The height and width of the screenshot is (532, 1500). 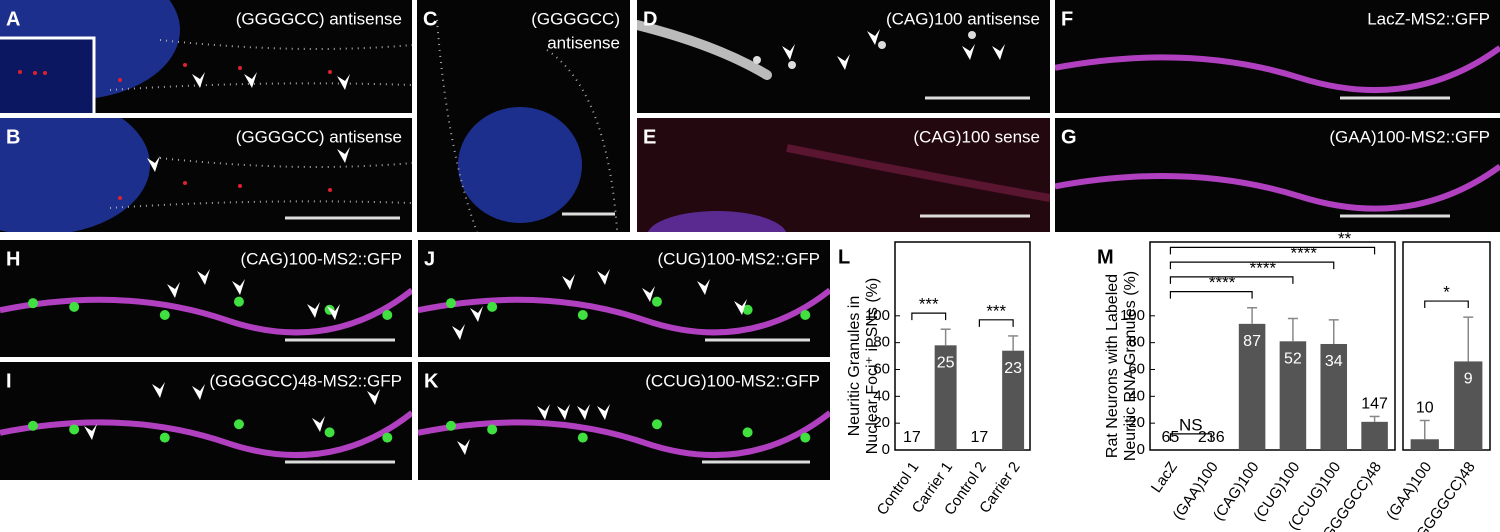 I want to click on significance-label: ***, so click(x=996, y=310).